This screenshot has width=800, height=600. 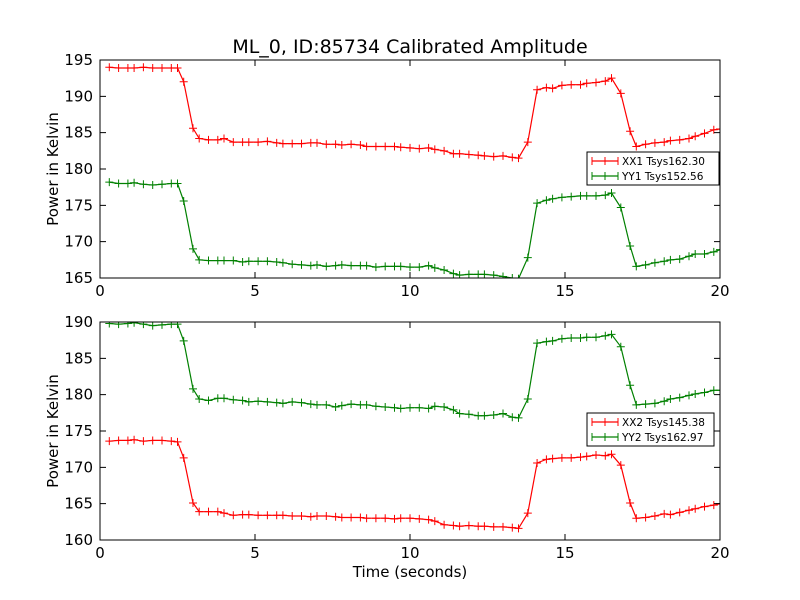 I want to click on y-tick-label: 170, so click(x=78, y=467).